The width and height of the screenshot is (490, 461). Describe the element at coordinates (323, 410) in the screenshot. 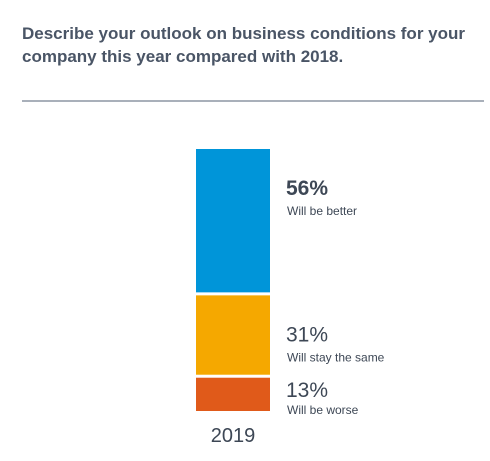

I see `segment-series-label-3: Will be worse` at that location.